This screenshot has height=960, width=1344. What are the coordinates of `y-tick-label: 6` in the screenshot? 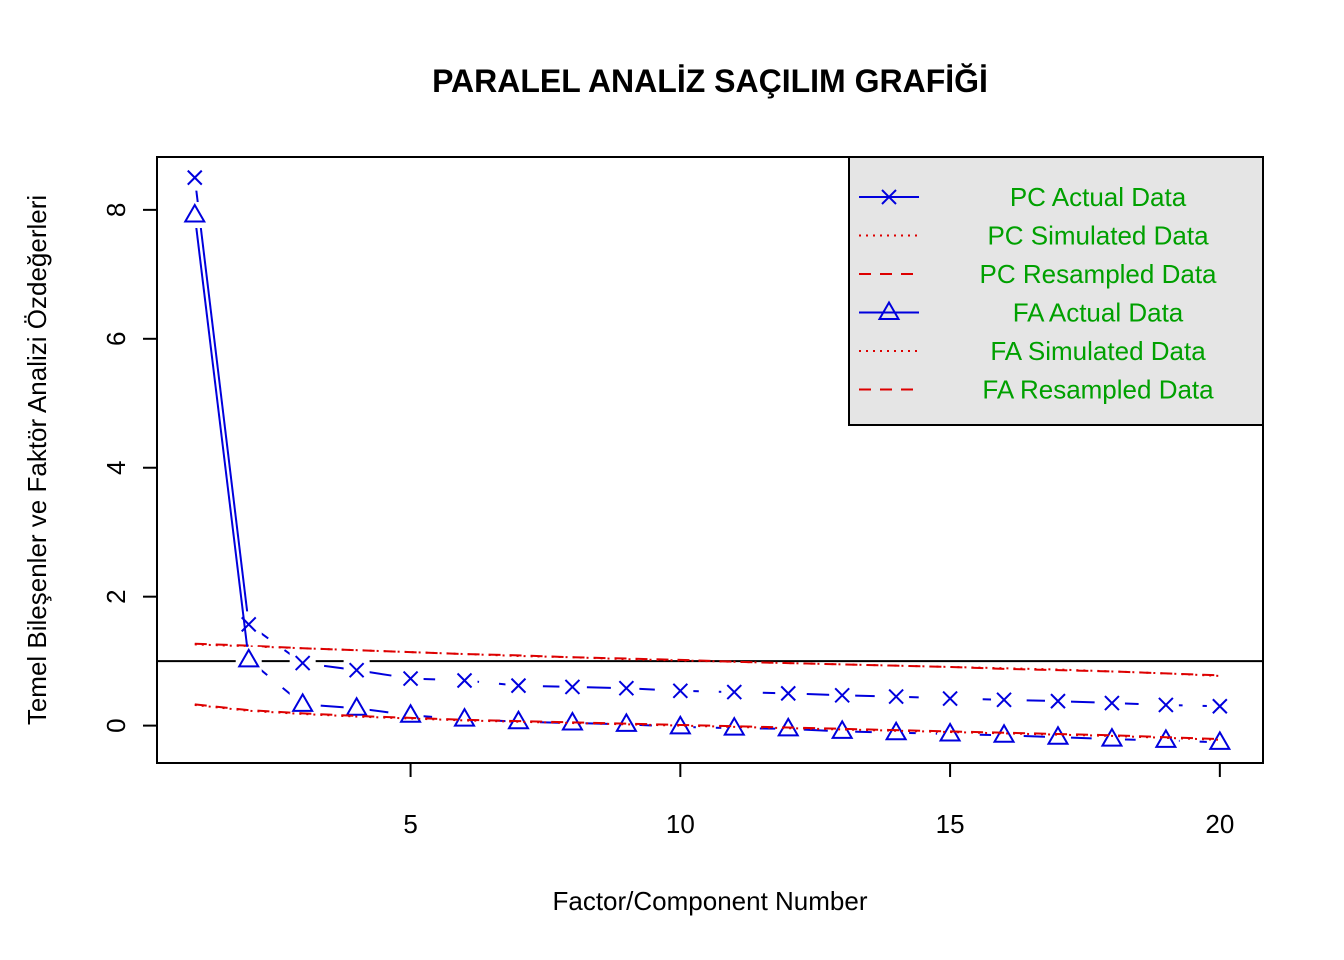 It's located at (116, 339).